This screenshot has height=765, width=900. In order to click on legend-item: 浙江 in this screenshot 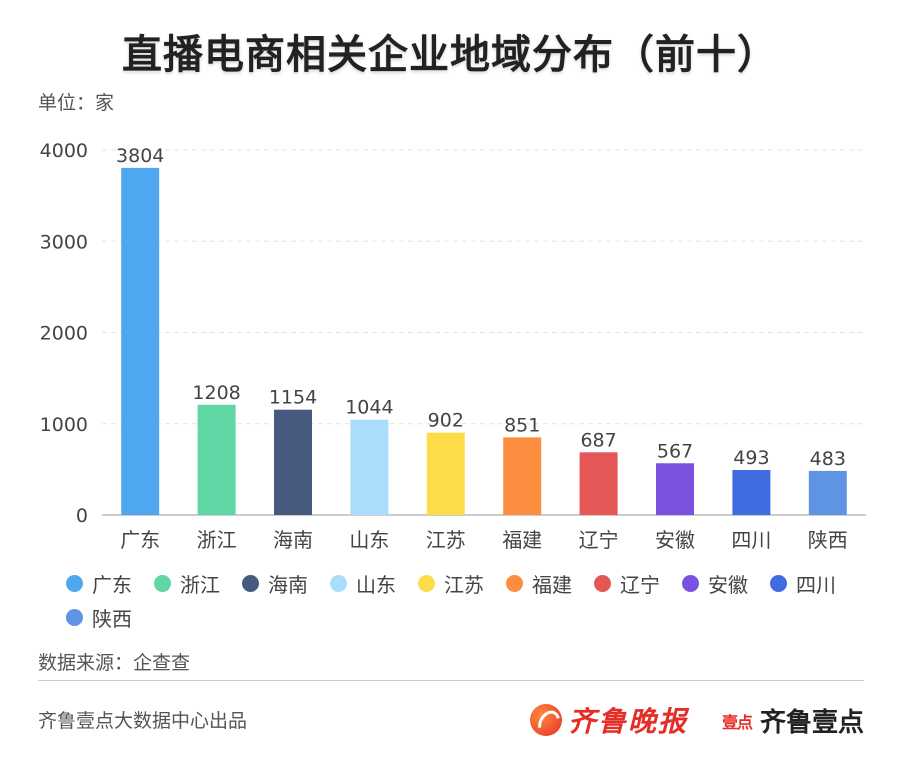, I will do `click(187, 583)`.